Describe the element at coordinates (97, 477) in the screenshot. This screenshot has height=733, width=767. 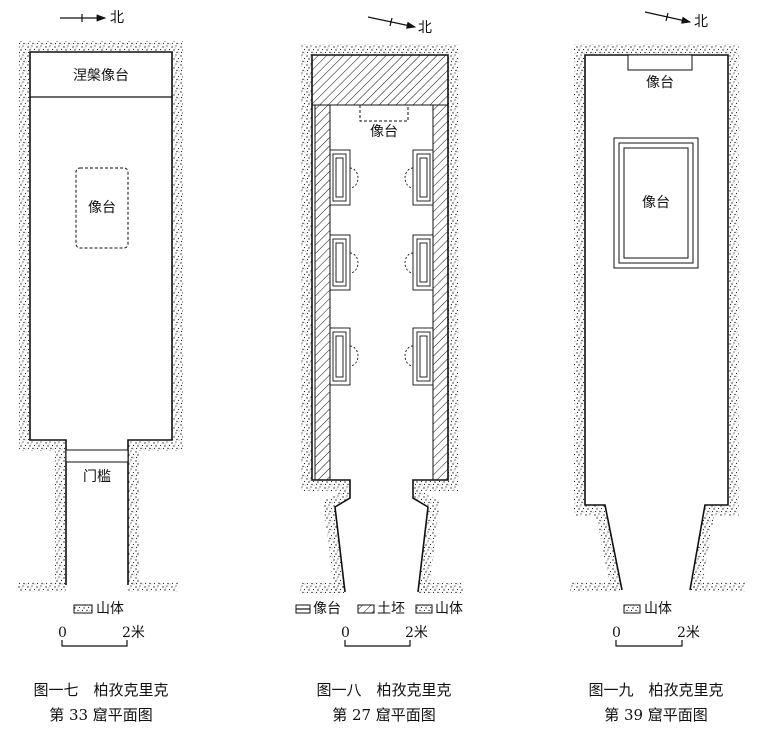
I see `threshold-label: 门槛` at that location.